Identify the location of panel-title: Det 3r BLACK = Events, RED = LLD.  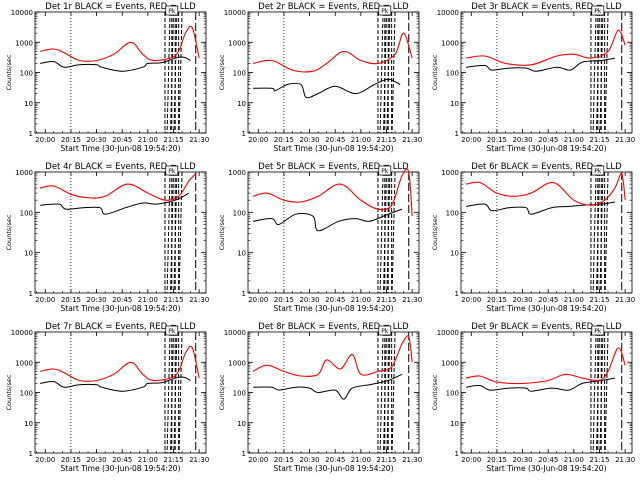
(546, 7).